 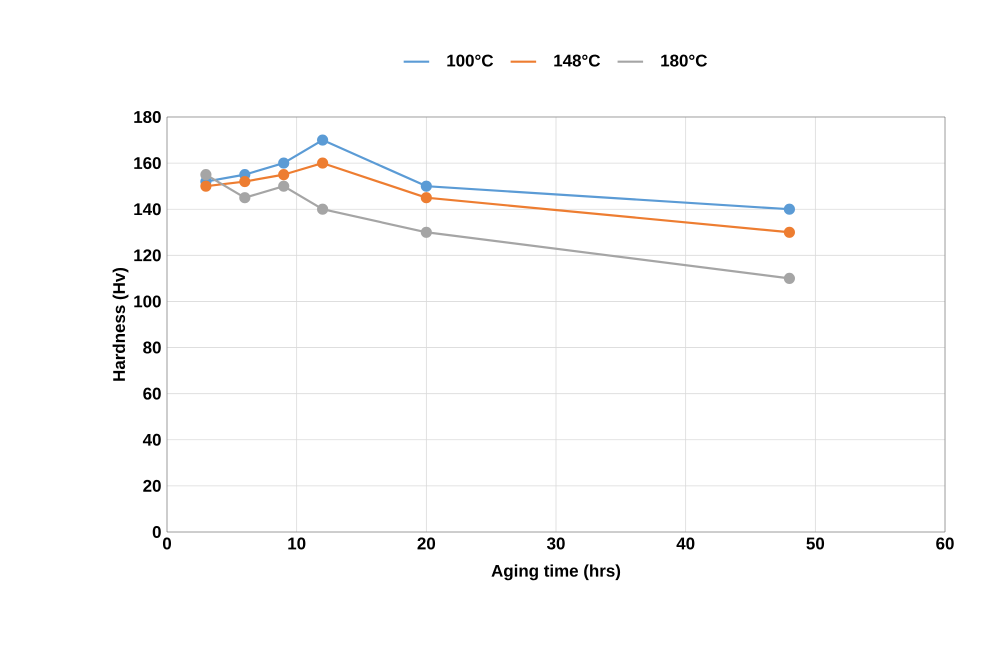 What do you see at coordinates (577, 60) in the screenshot?
I see `legend-label: 148°C` at bounding box center [577, 60].